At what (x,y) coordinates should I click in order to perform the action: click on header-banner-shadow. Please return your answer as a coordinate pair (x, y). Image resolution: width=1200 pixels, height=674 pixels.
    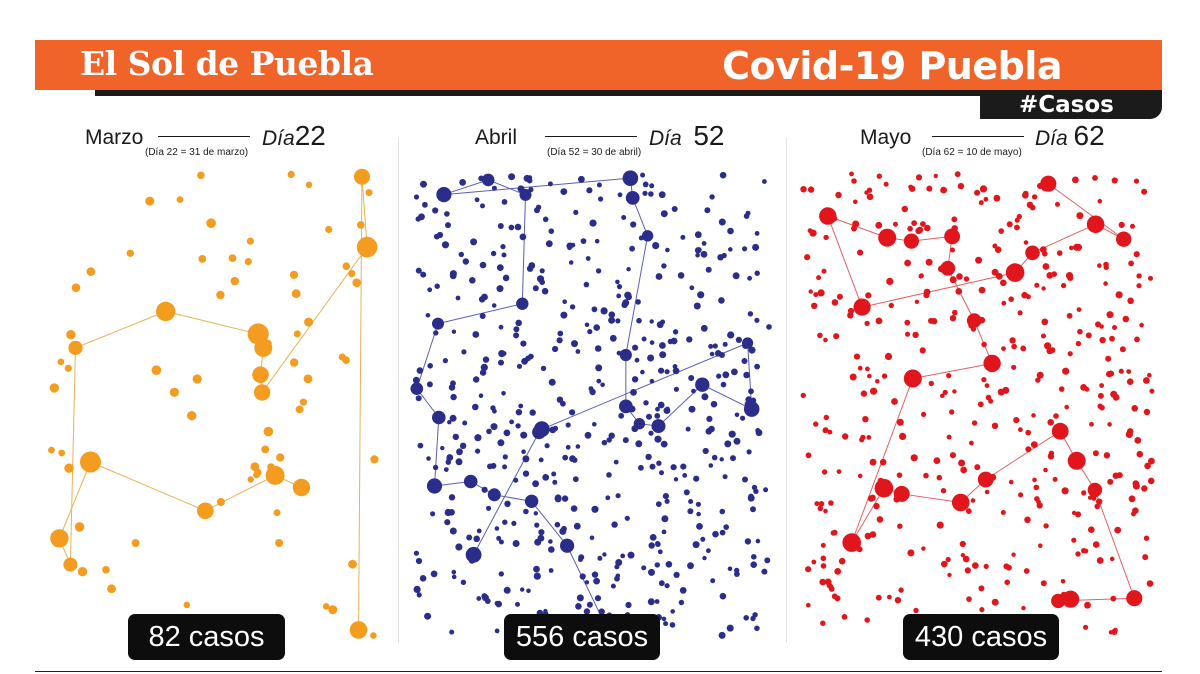
    Looking at the image, I should click on (628, 93).